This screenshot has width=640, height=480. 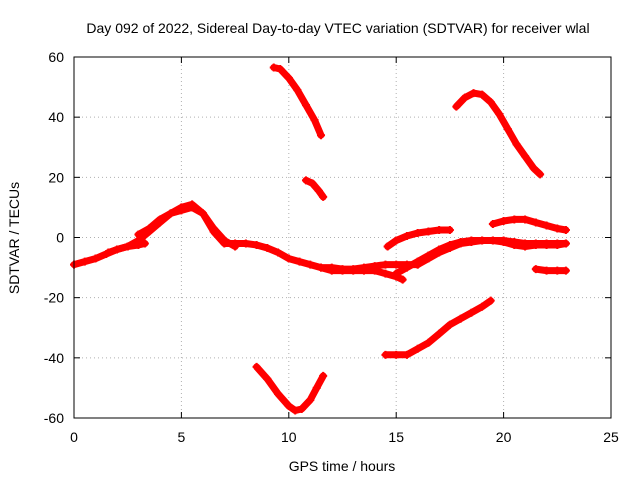 What do you see at coordinates (396, 437) in the screenshot?
I see `x-tick-label: 15` at bounding box center [396, 437].